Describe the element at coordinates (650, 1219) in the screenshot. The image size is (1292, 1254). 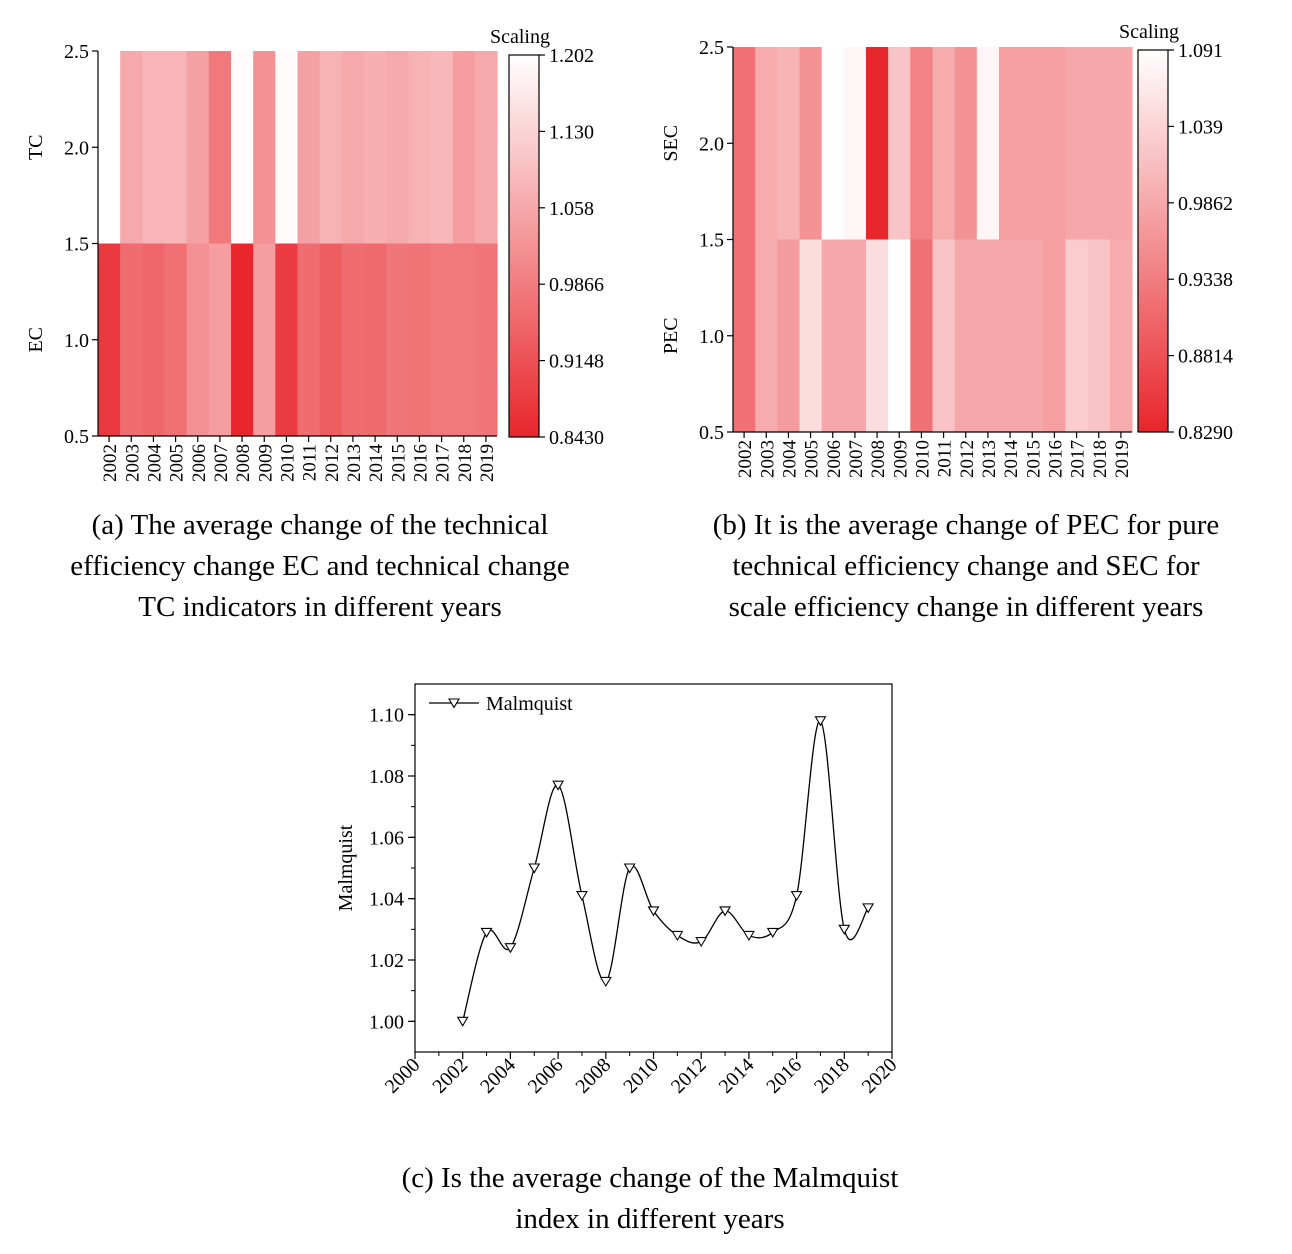
I see `caption-c-line-2: index in different years` at that location.